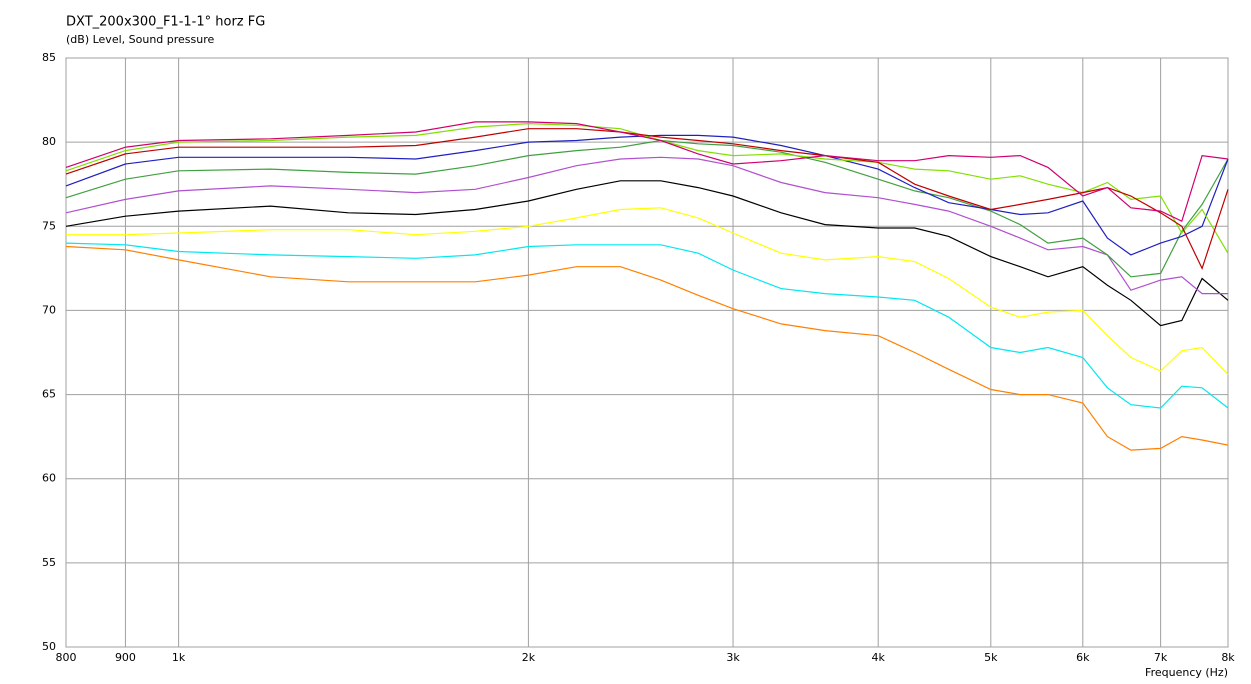 This screenshot has height=684, width=1251. I want to click on x-axis-label: Frequency (Hz), so click(1186, 672).